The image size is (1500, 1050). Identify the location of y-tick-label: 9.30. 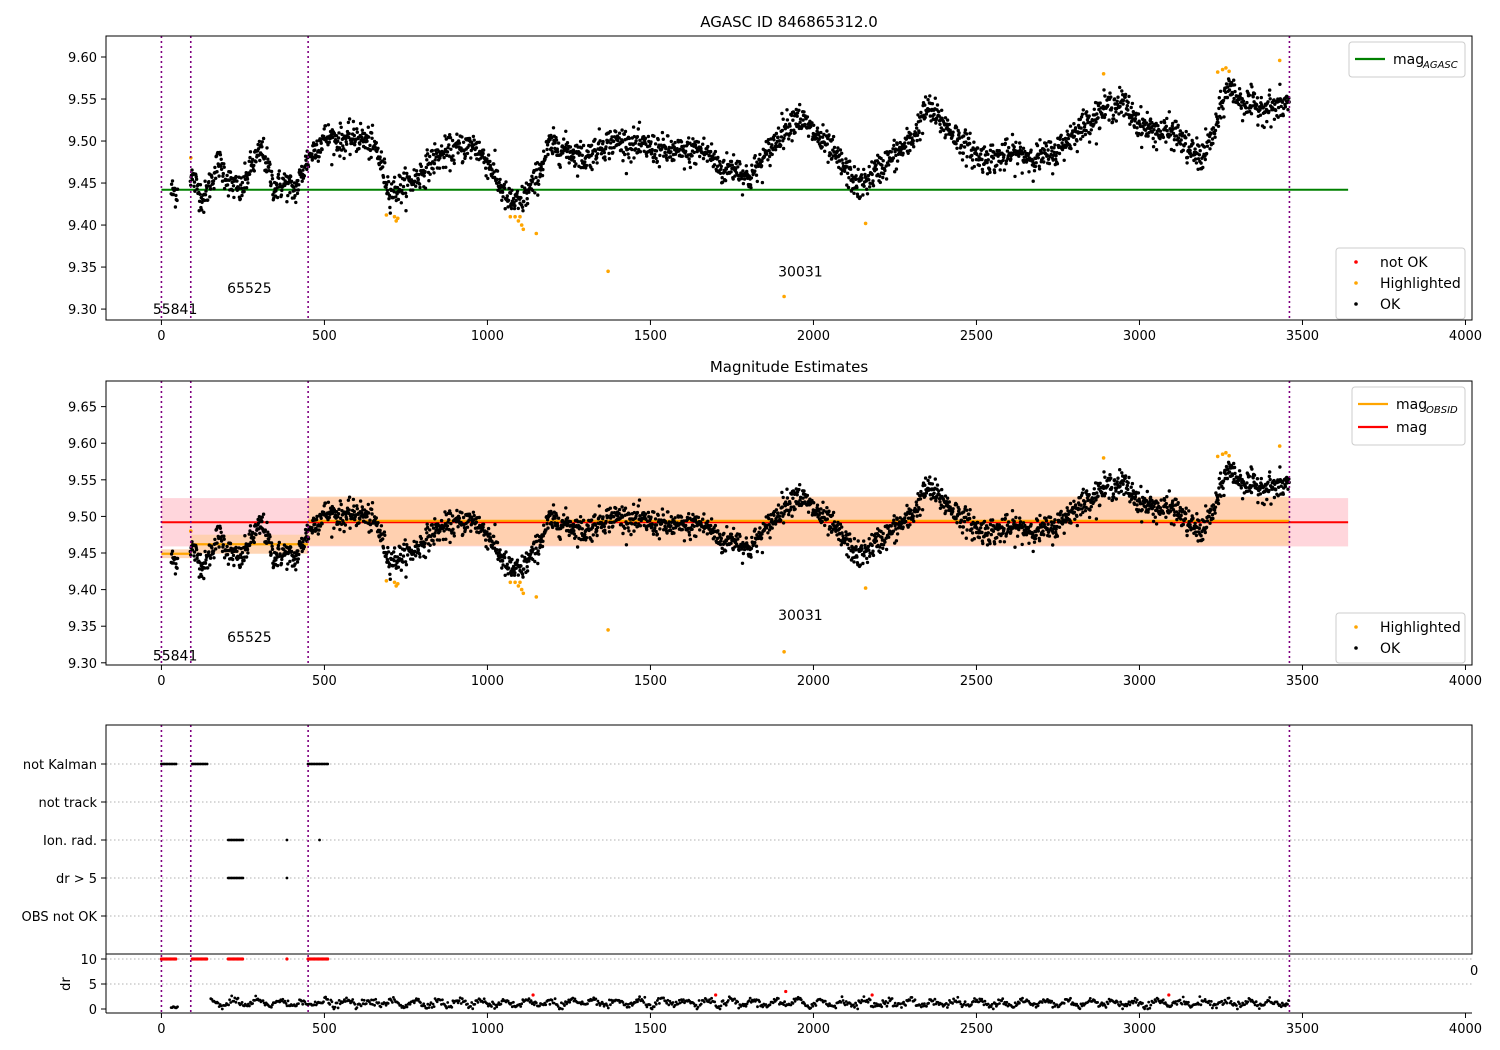
(82, 310).